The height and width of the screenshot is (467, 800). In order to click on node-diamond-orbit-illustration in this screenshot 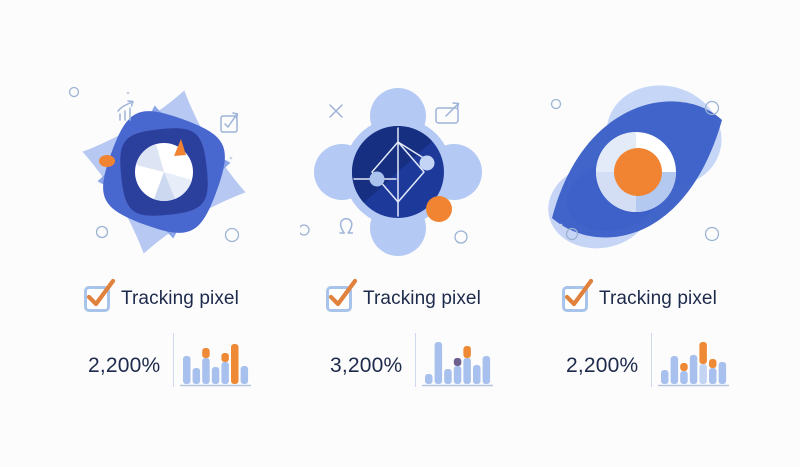, I will do `click(402, 169)`.